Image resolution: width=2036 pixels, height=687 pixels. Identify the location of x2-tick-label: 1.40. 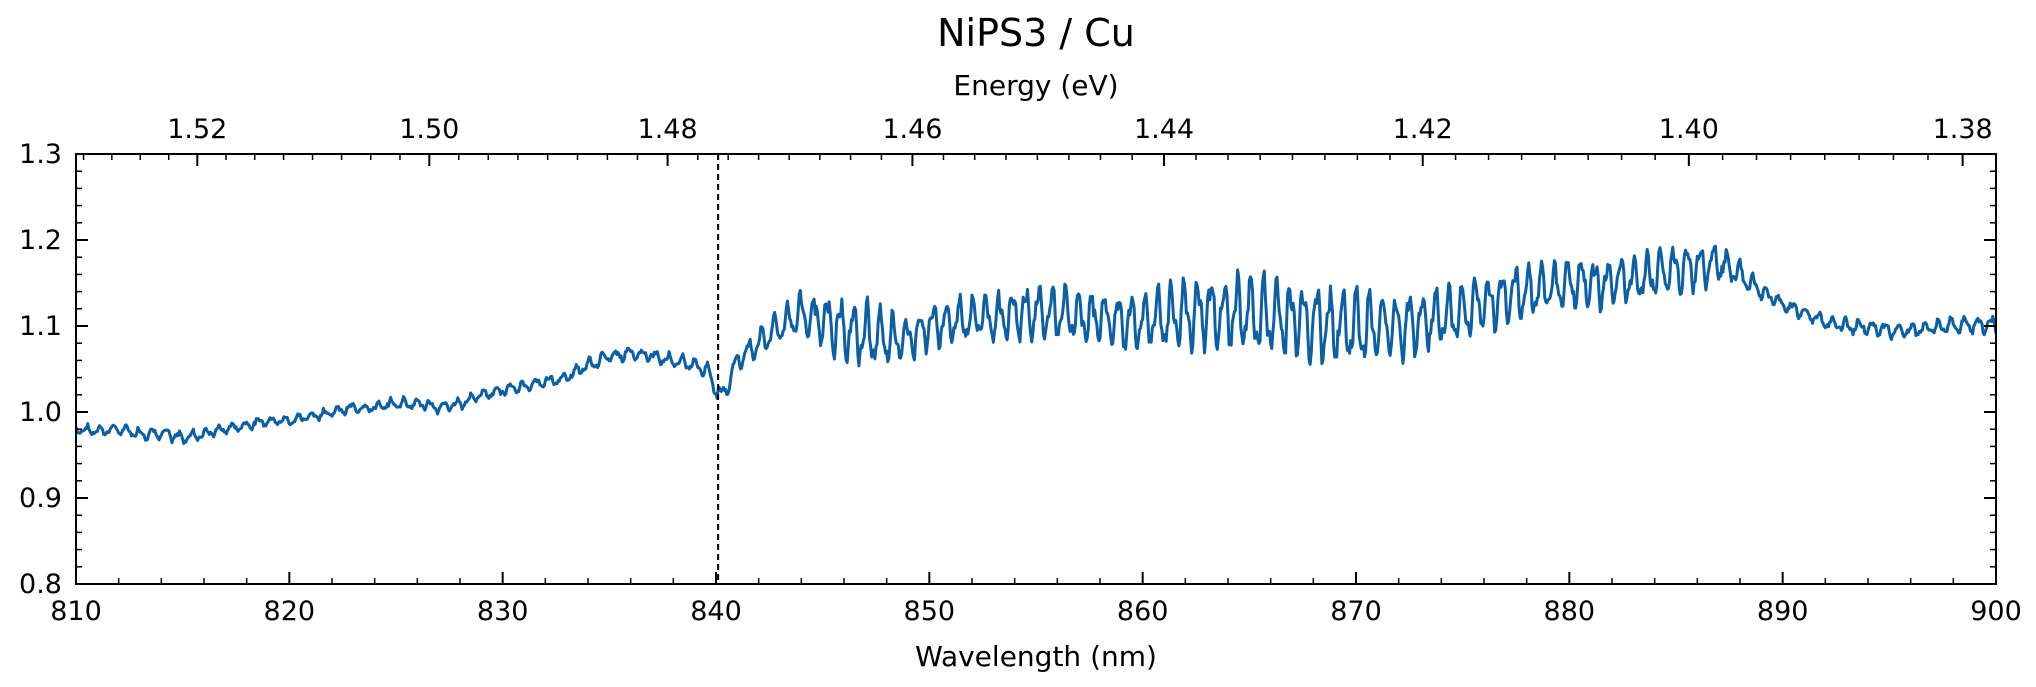
(1689, 129).